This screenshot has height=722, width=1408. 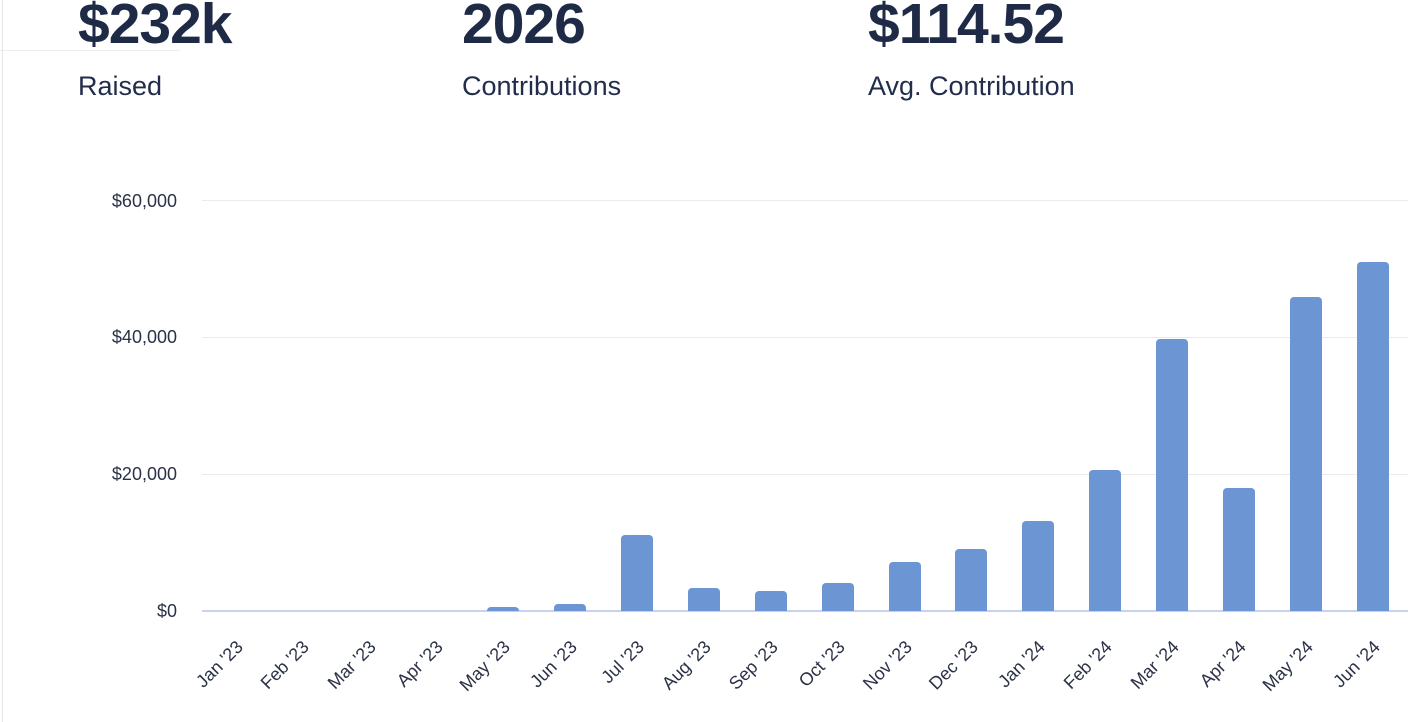 What do you see at coordinates (805, 611) in the screenshot?
I see `x-axis-baseline` at bounding box center [805, 611].